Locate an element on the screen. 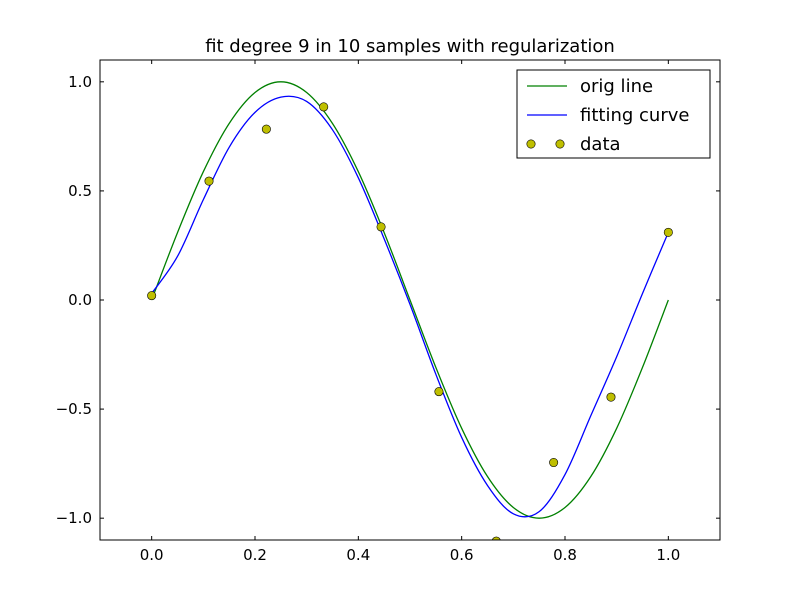 The width and height of the screenshot is (800, 600). legend: orig line fitting curve data is located at coordinates (613, 114).